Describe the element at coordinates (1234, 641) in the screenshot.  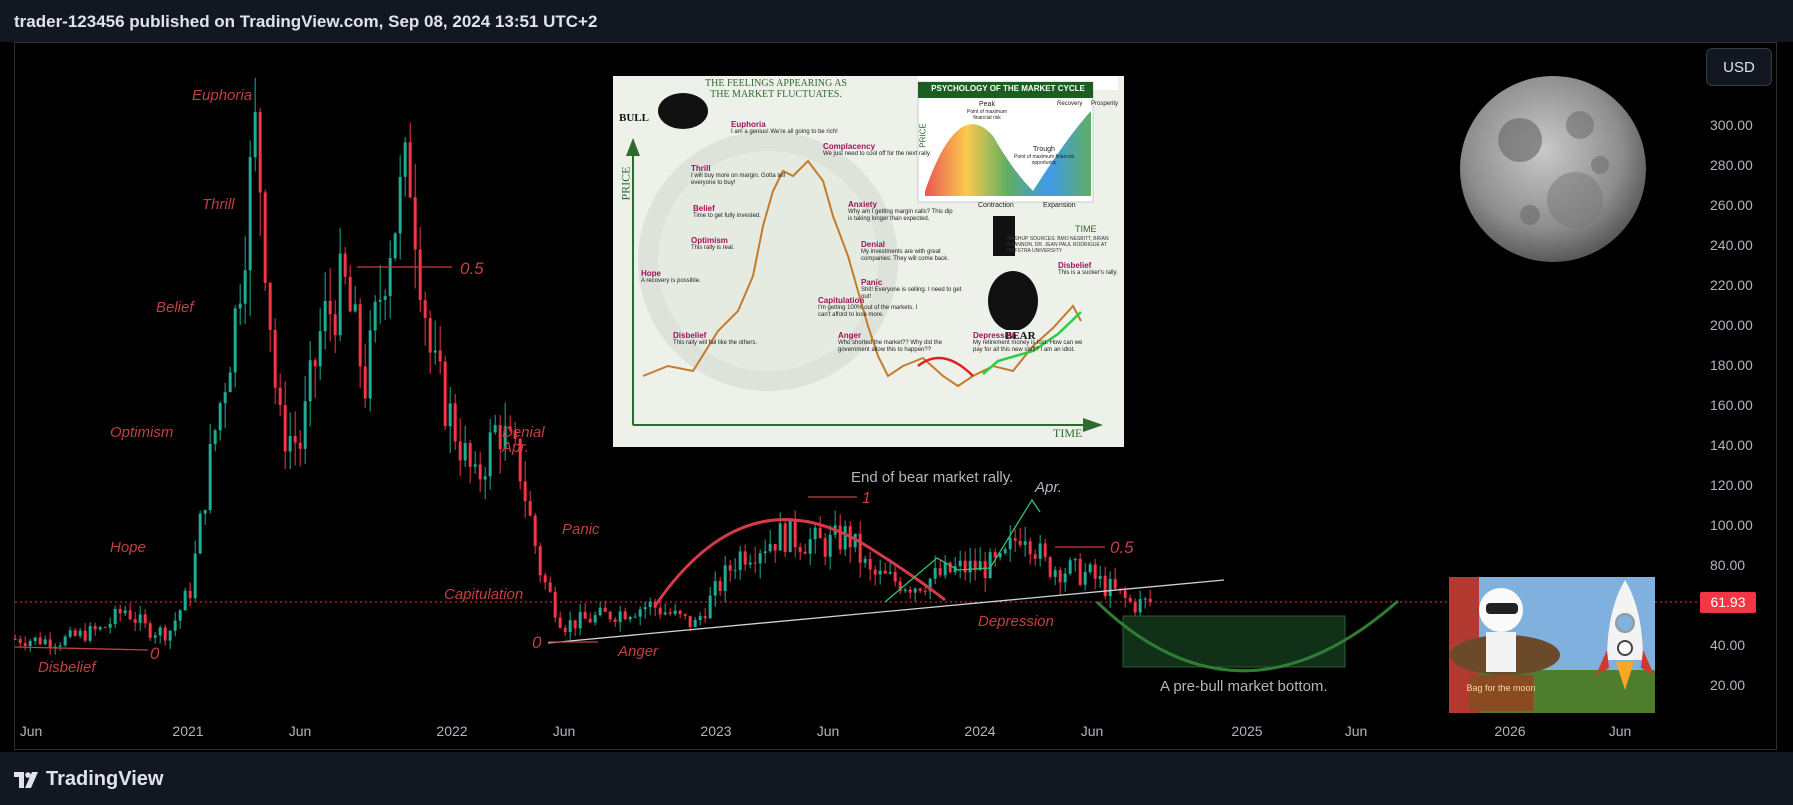
I see `target-zone-box` at that location.